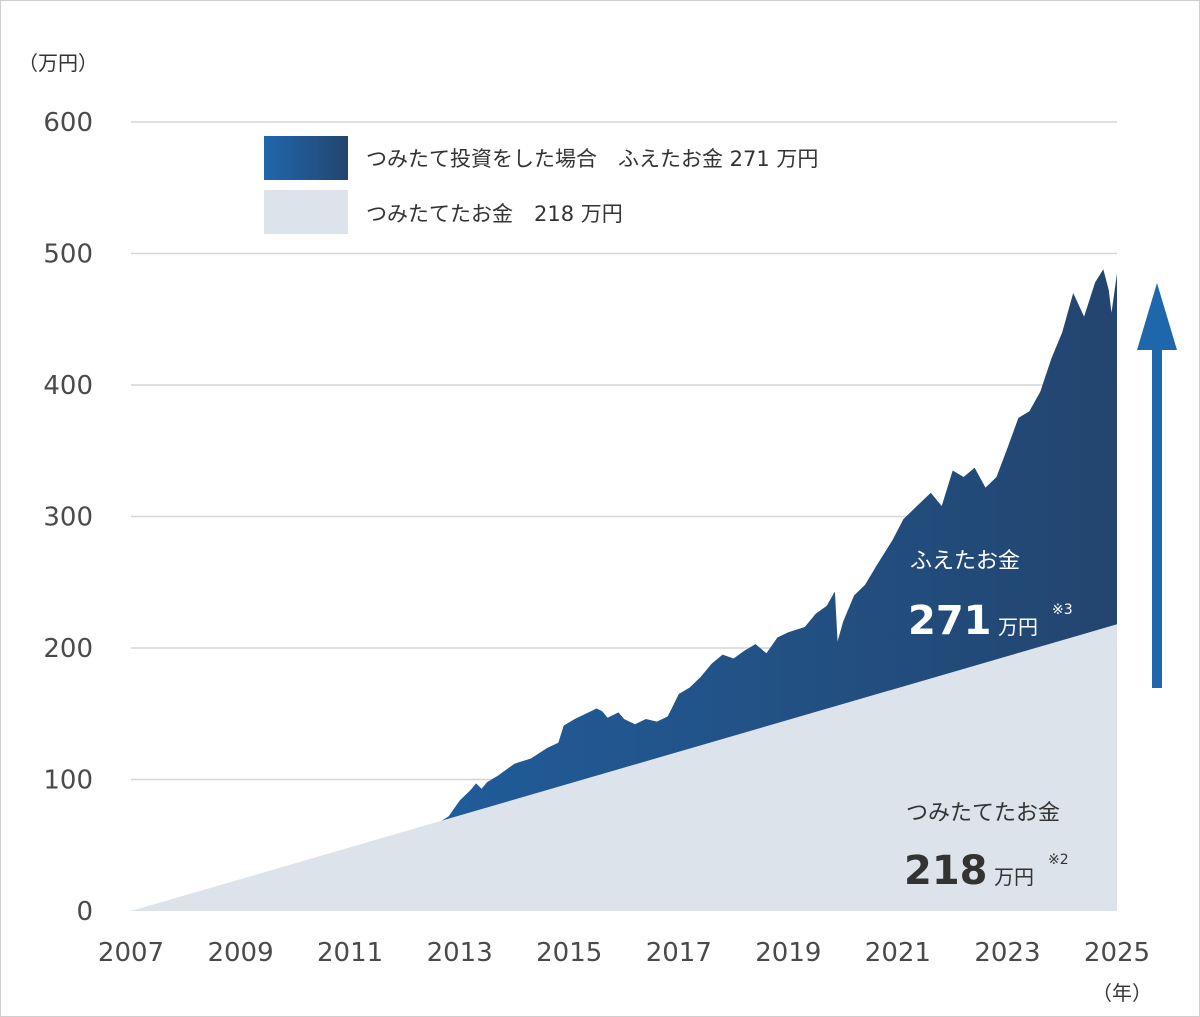 The height and width of the screenshot is (1017, 1200). Describe the element at coordinates (68, 123) in the screenshot. I see `y-tick-label: 600` at that location.